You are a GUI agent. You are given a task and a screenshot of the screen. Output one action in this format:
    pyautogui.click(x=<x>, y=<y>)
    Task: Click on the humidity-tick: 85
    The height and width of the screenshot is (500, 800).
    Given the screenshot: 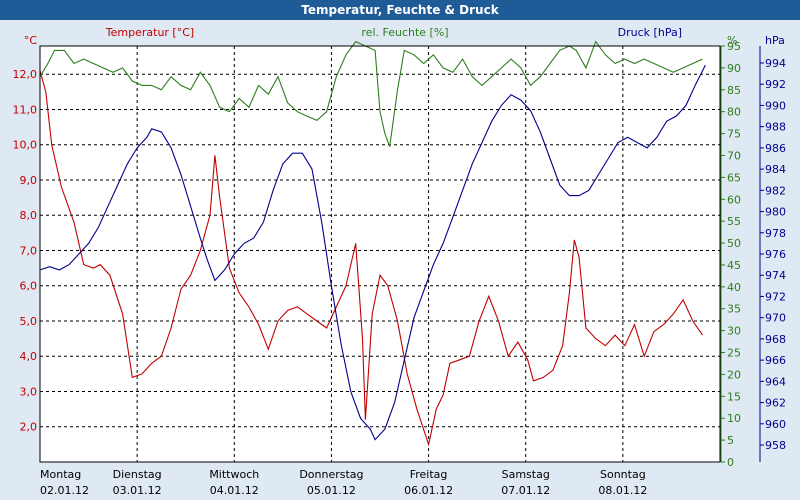 What is the action you would take?
    pyautogui.click(x=734, y=90)
    